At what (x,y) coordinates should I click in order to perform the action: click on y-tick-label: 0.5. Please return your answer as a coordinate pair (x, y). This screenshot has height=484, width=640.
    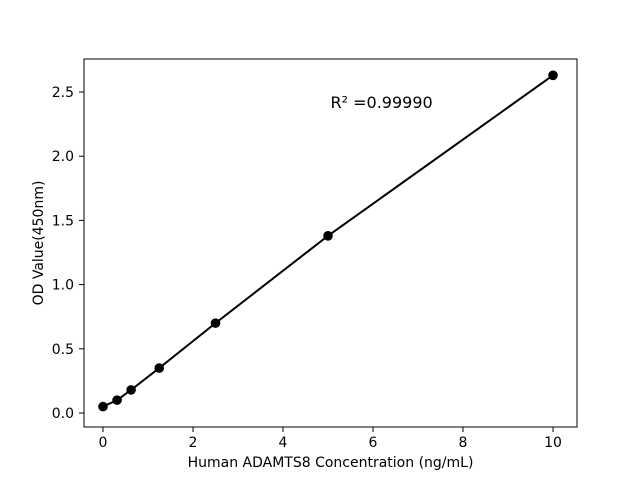
    Looking at the image, I should click on (63, 350).